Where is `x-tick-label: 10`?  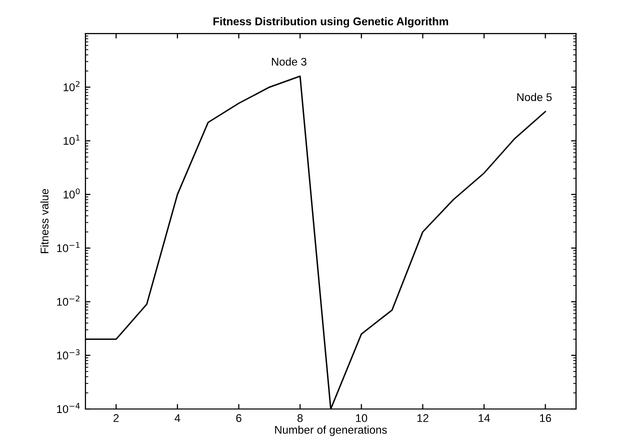 x-tick-label: 10 is located at coordinates (362, 418).